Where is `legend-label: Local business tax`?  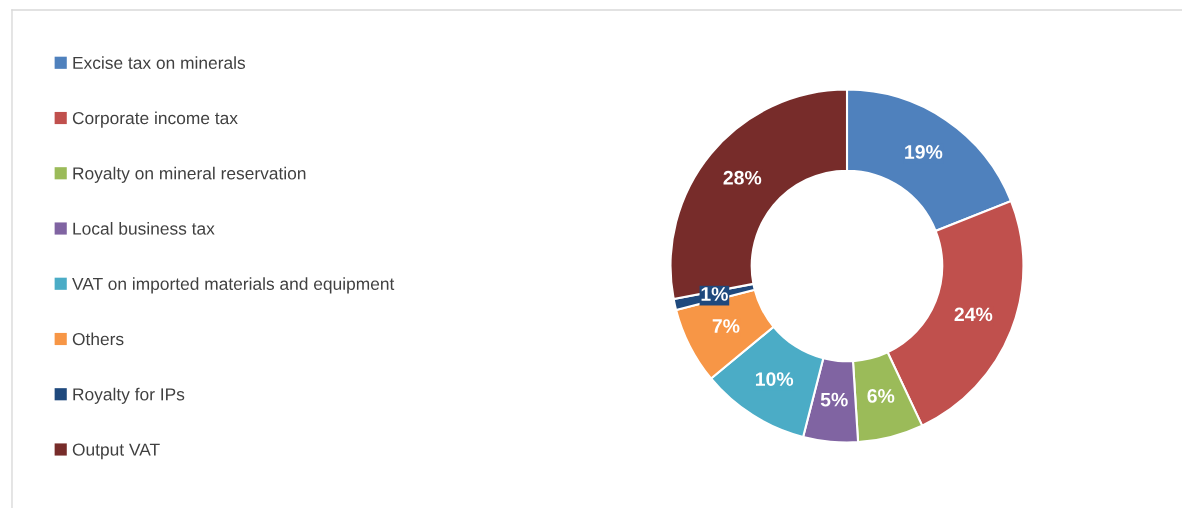
legend-label: Local business tax is located at coordinates (144, 228).